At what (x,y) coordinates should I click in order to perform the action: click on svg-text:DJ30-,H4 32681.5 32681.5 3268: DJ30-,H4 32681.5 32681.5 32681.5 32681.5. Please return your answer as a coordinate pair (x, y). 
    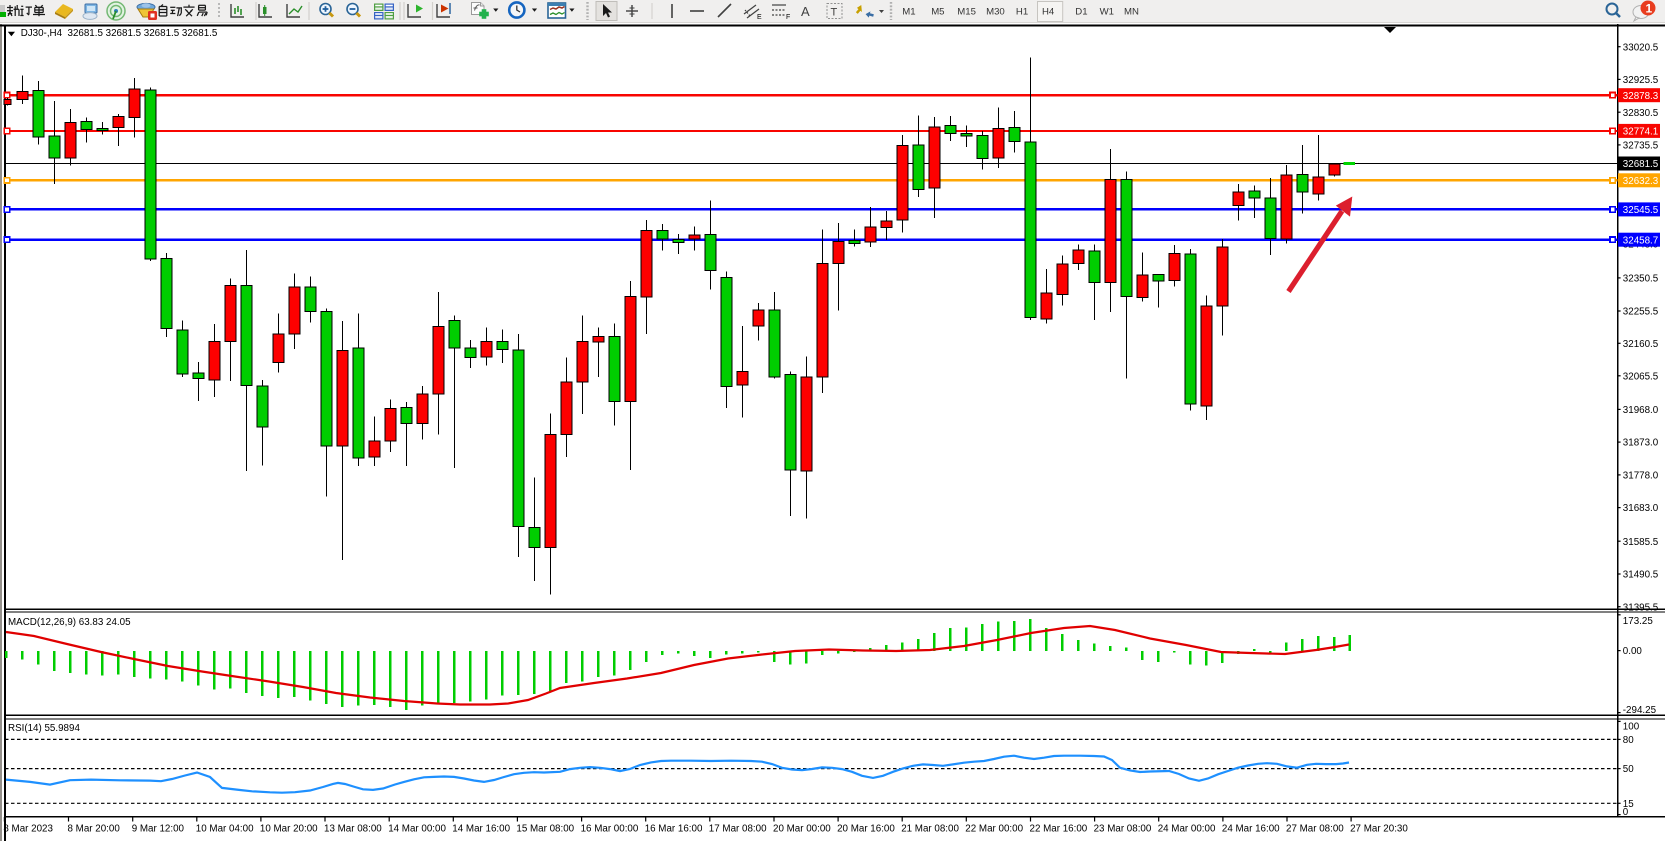
    Looking at the image, I should click on (119, 33).